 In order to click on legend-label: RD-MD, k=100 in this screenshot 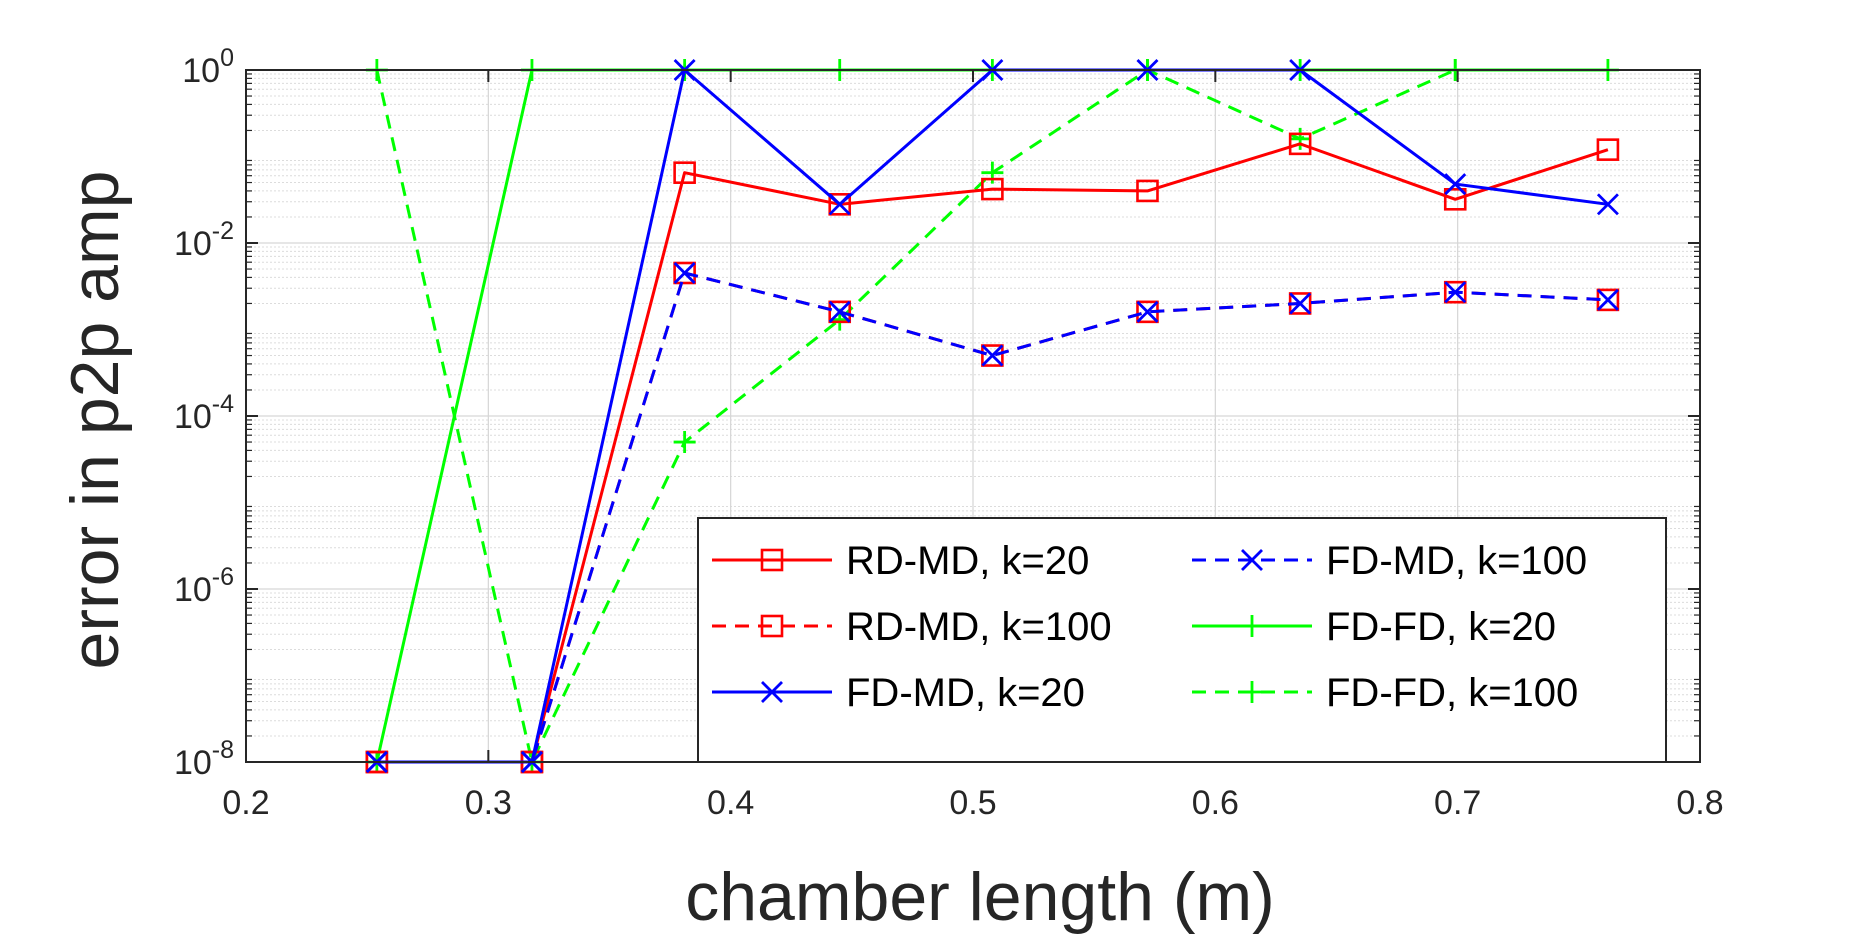, I will do `click(979, 627)`.